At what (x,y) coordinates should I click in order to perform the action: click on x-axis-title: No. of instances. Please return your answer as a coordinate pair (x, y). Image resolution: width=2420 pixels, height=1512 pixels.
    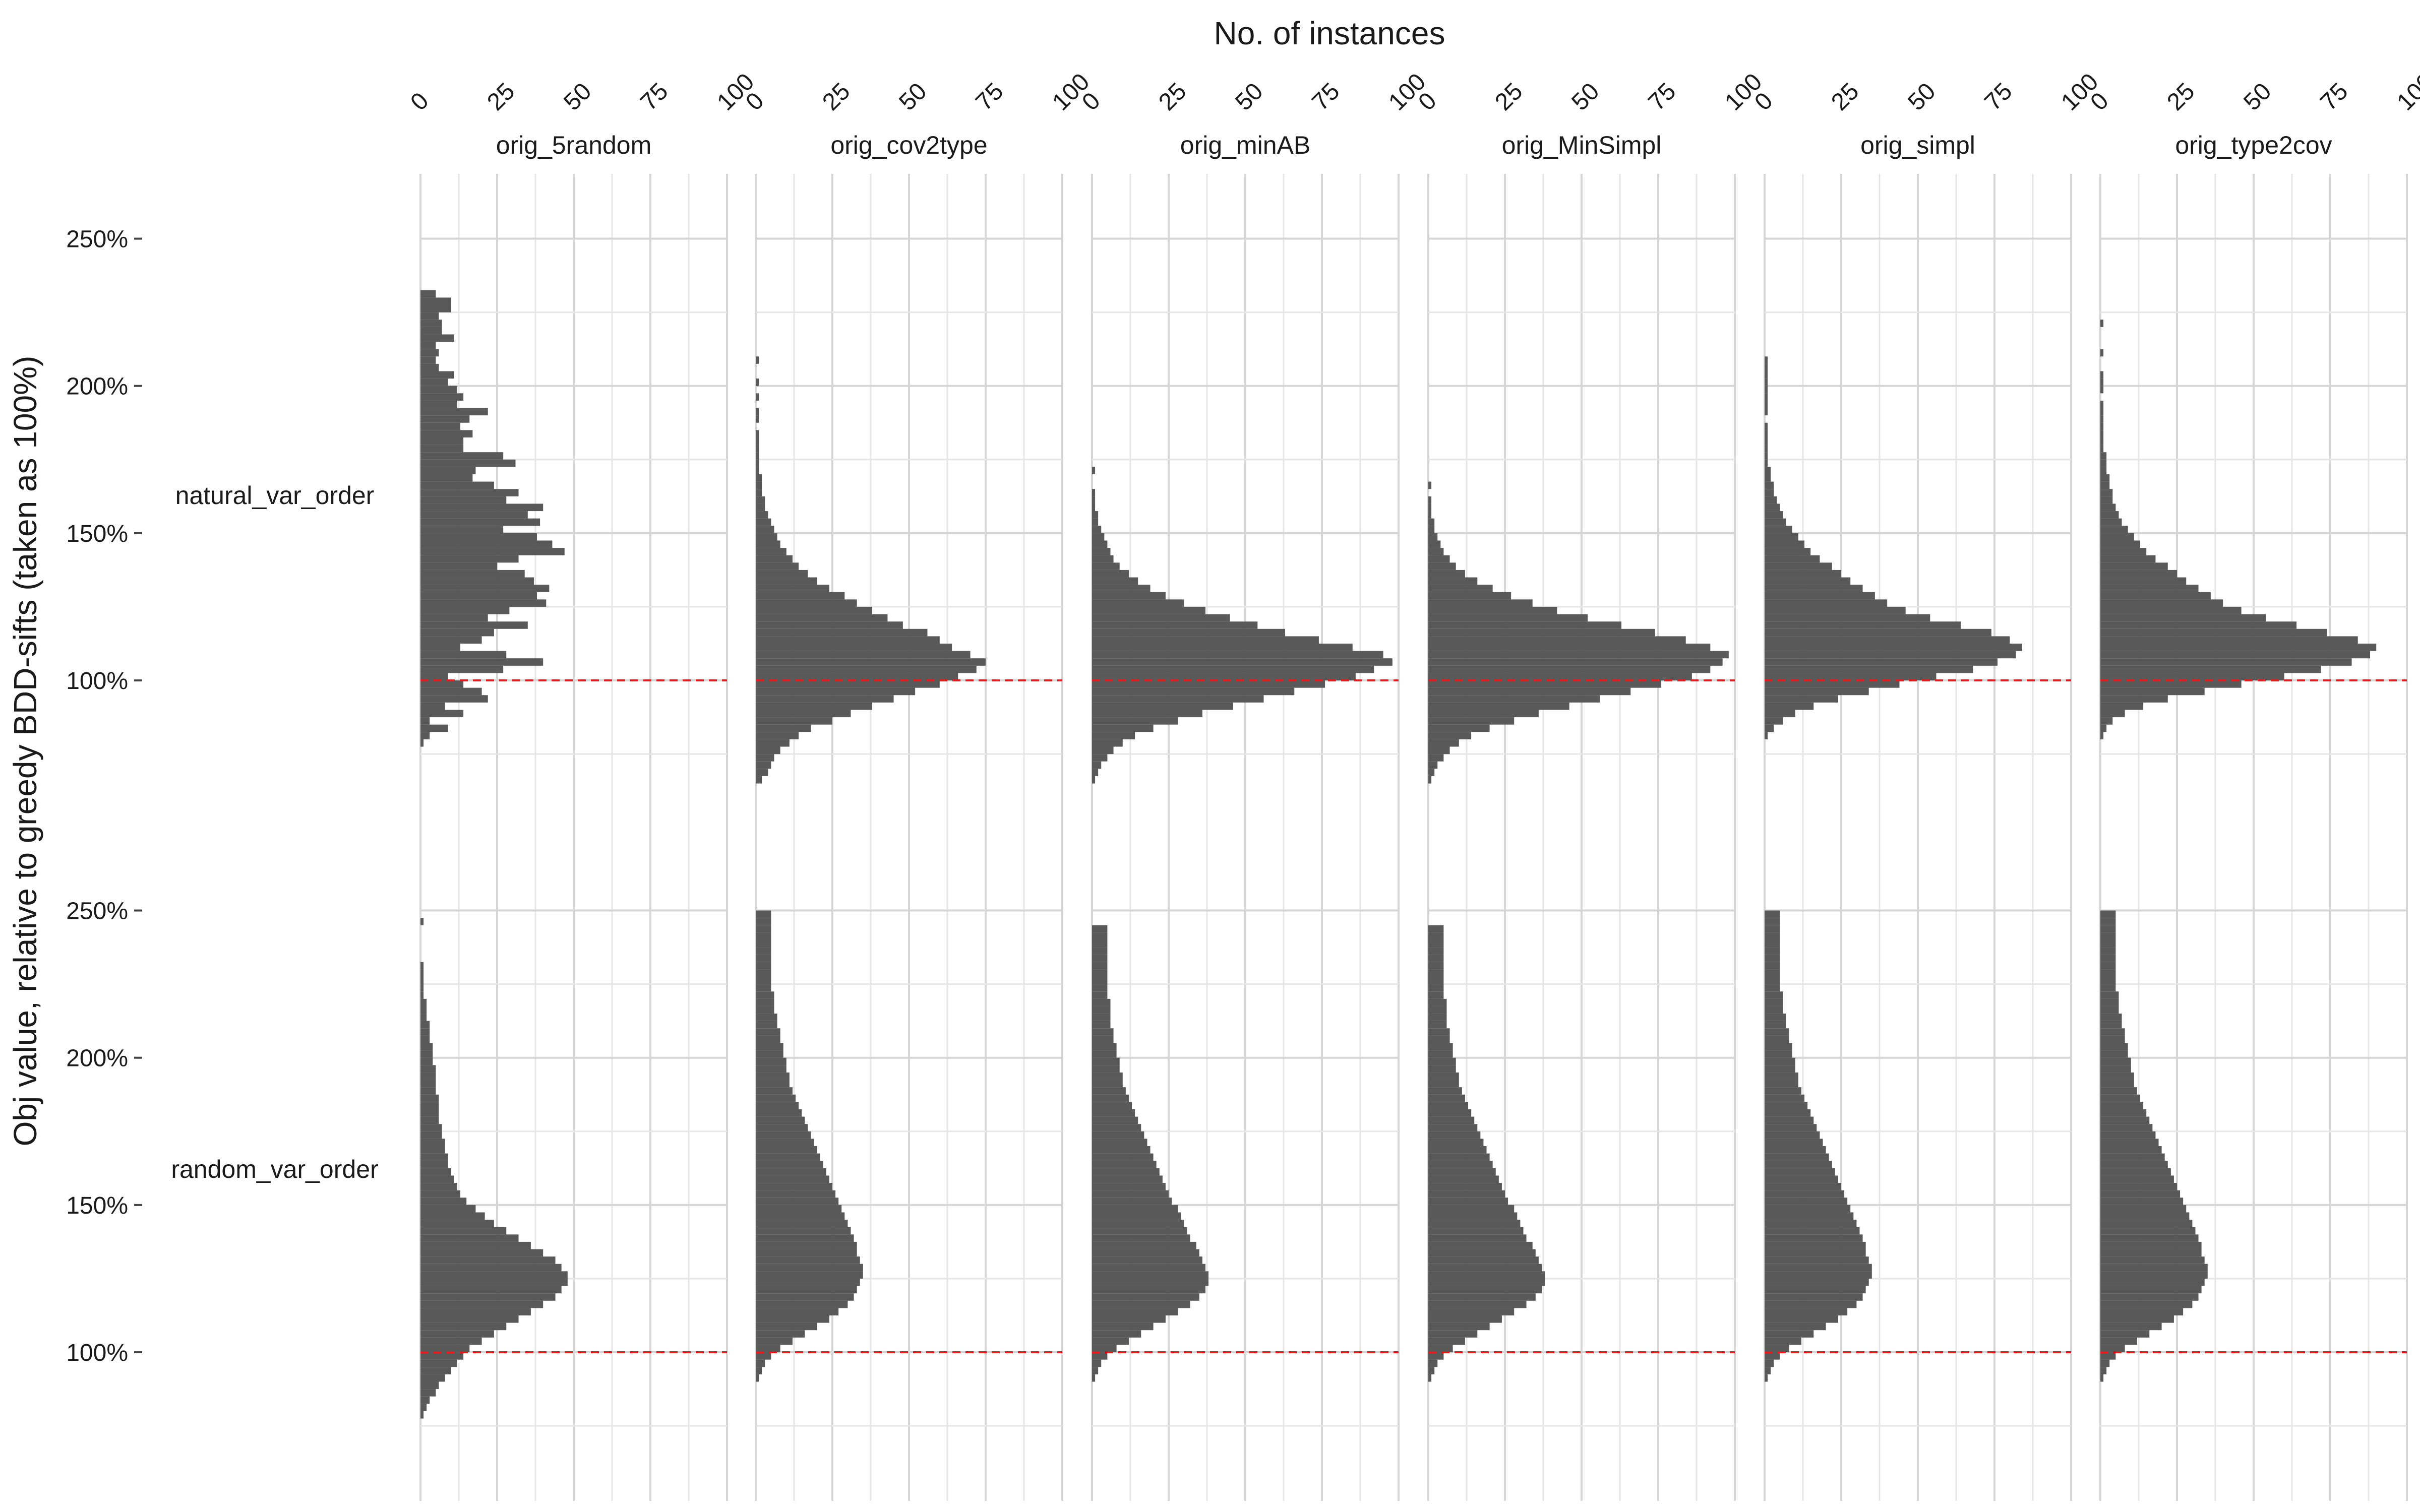
    Looking at the image, I should click on (1329, 33).